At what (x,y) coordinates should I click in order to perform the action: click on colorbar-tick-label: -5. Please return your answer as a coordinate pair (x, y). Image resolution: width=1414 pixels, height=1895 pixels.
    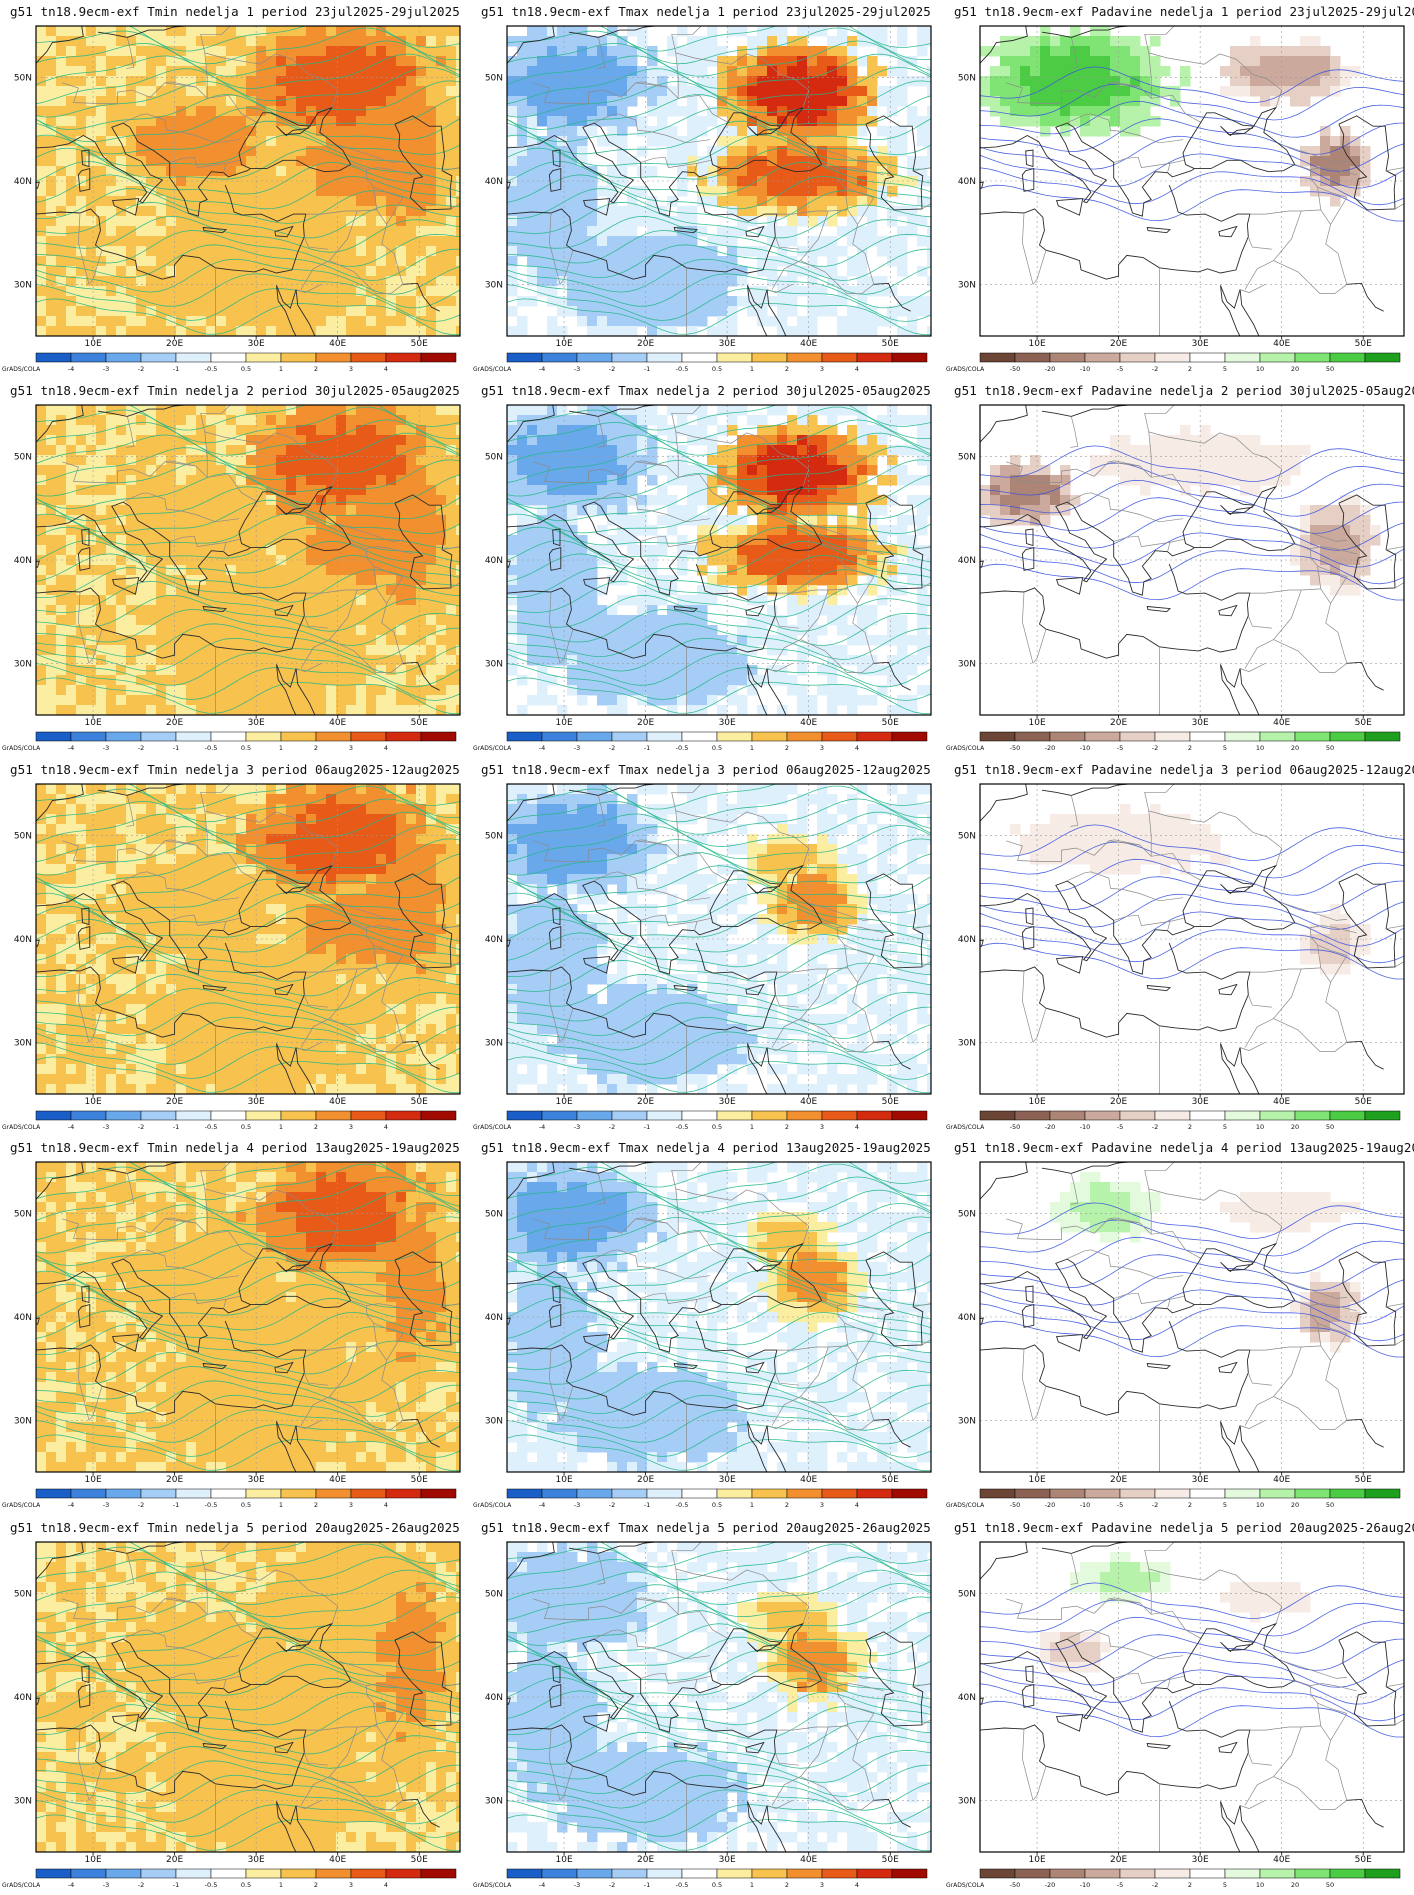
    Looking at the image, I should click on (1120, 369).